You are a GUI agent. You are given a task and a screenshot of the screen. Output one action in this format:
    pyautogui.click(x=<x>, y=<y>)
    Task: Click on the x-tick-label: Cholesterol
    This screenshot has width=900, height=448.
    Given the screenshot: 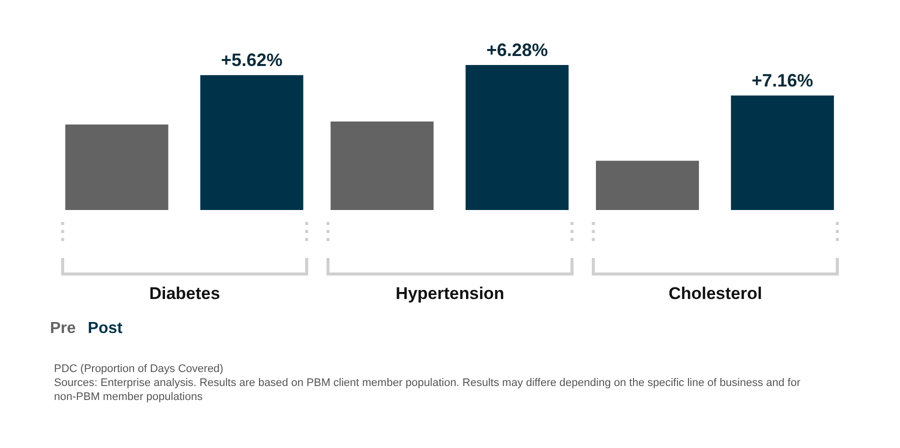 What is the action you would take?
    pyautogui.click(x=715, y=293)
    